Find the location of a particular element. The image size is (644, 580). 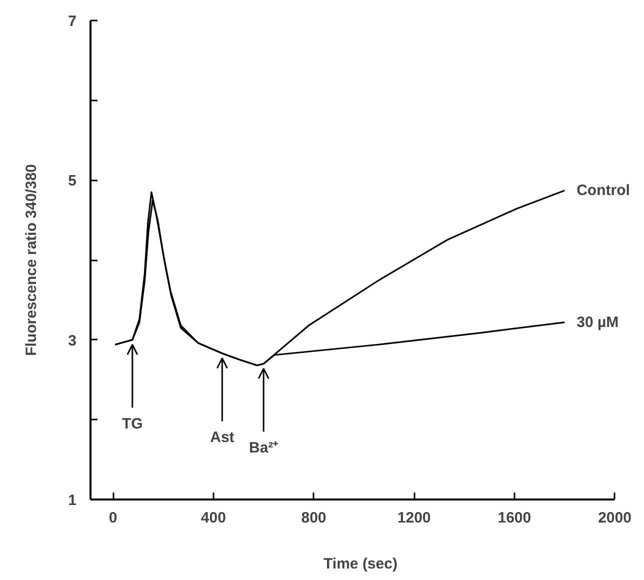

y-tick-label: 5 is located at coordinates (72, 181).